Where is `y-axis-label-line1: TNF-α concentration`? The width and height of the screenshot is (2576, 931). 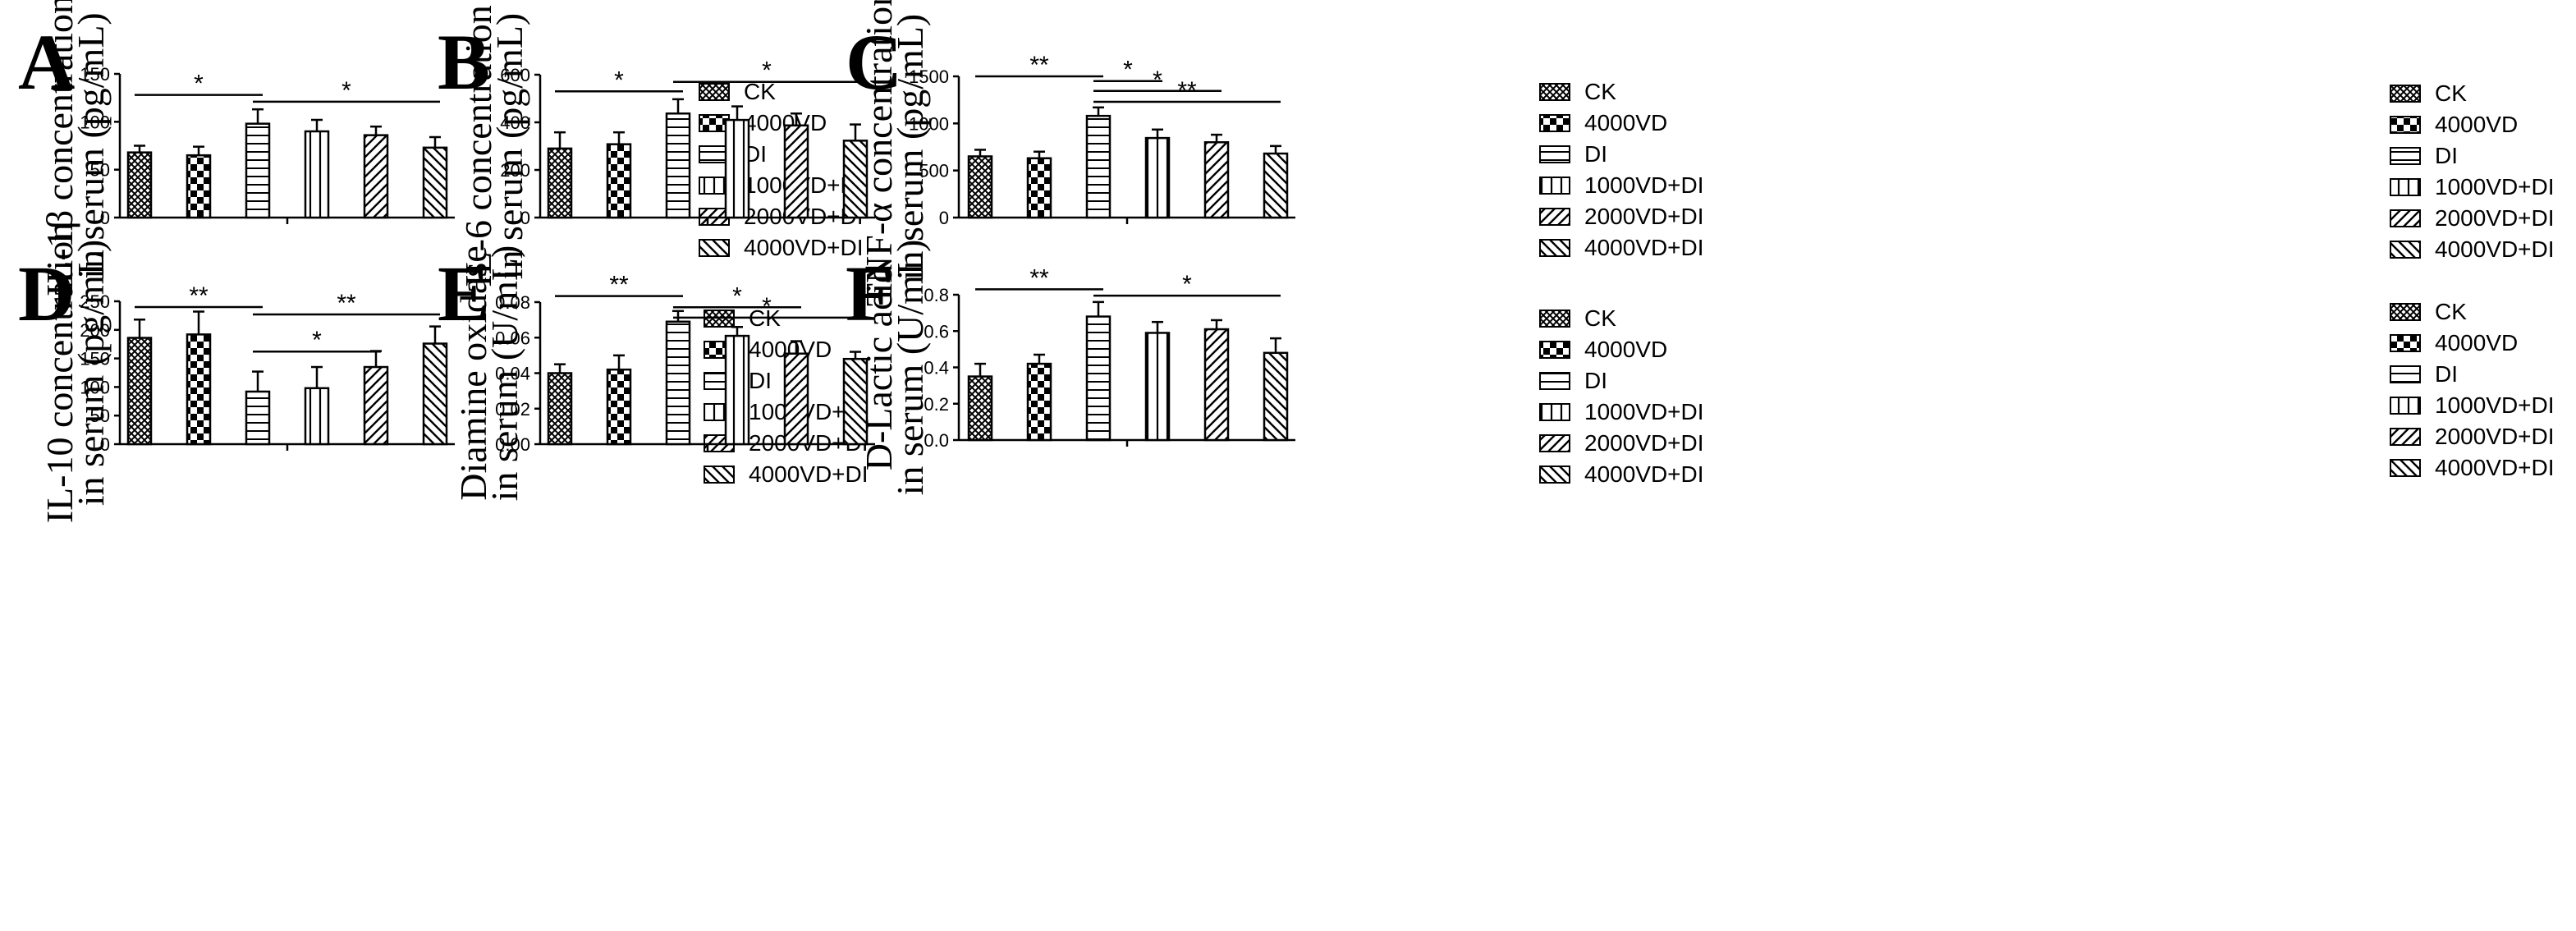
y-axis-label-line1: TNF-α concentration is located at coordinates (879, 153).